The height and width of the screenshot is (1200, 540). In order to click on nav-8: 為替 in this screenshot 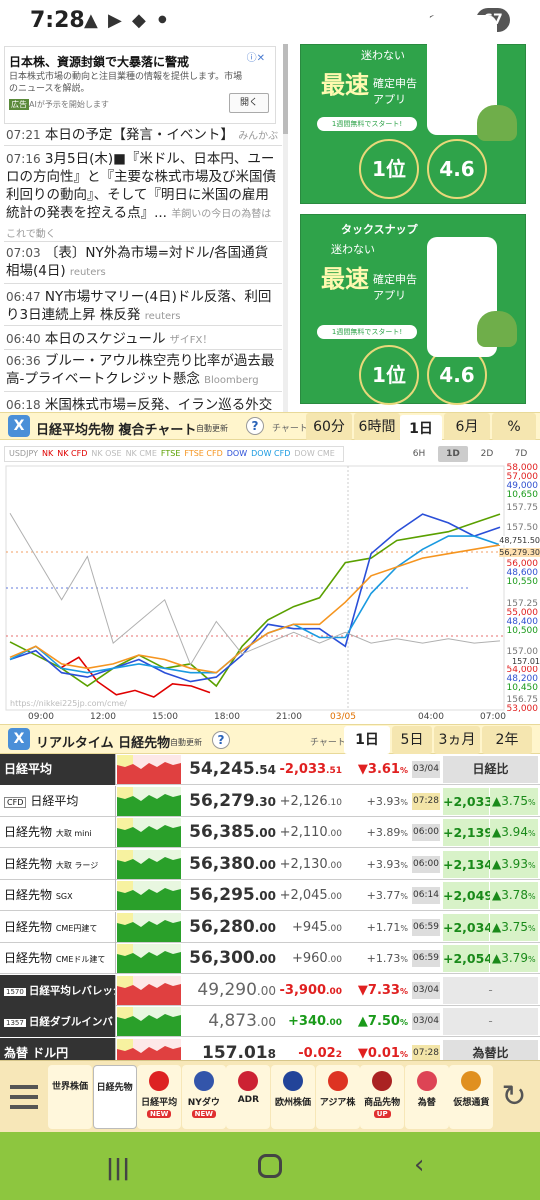, I will do `click(426, 1097)`.